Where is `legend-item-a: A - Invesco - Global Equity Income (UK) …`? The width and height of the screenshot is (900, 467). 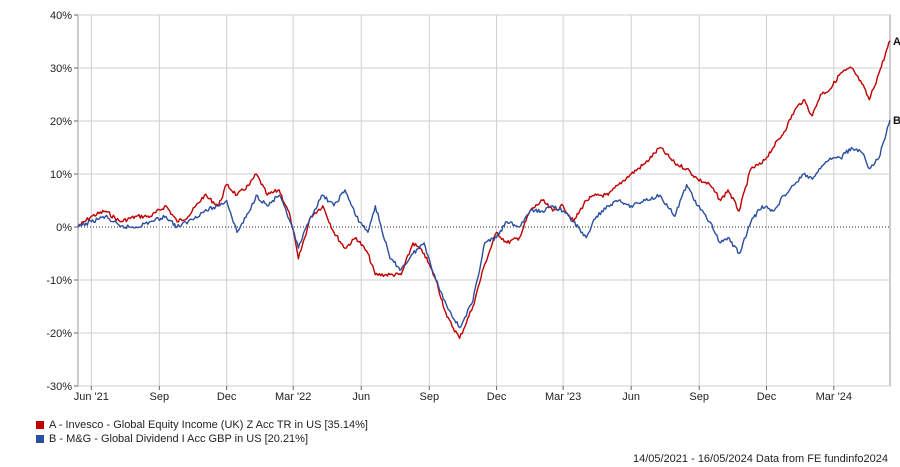
legend-item-a: A - Invesco - Global Equity Income (UK) … is located at coordinates (202, 425).